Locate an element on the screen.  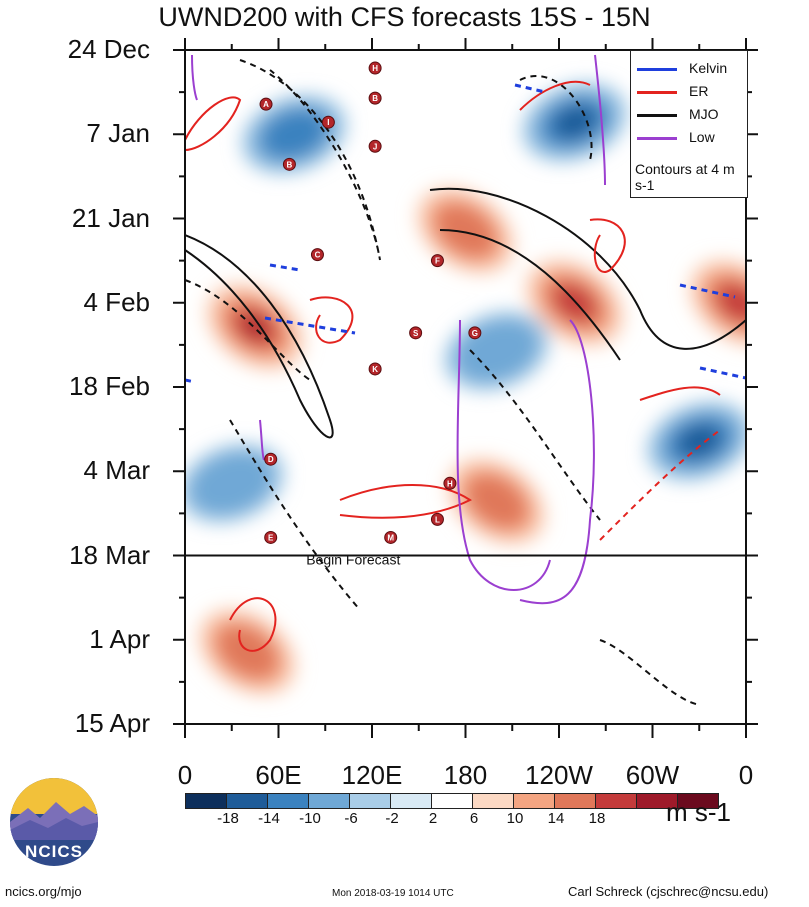
storm-marker-code: S is located at coordinates (416, 333).